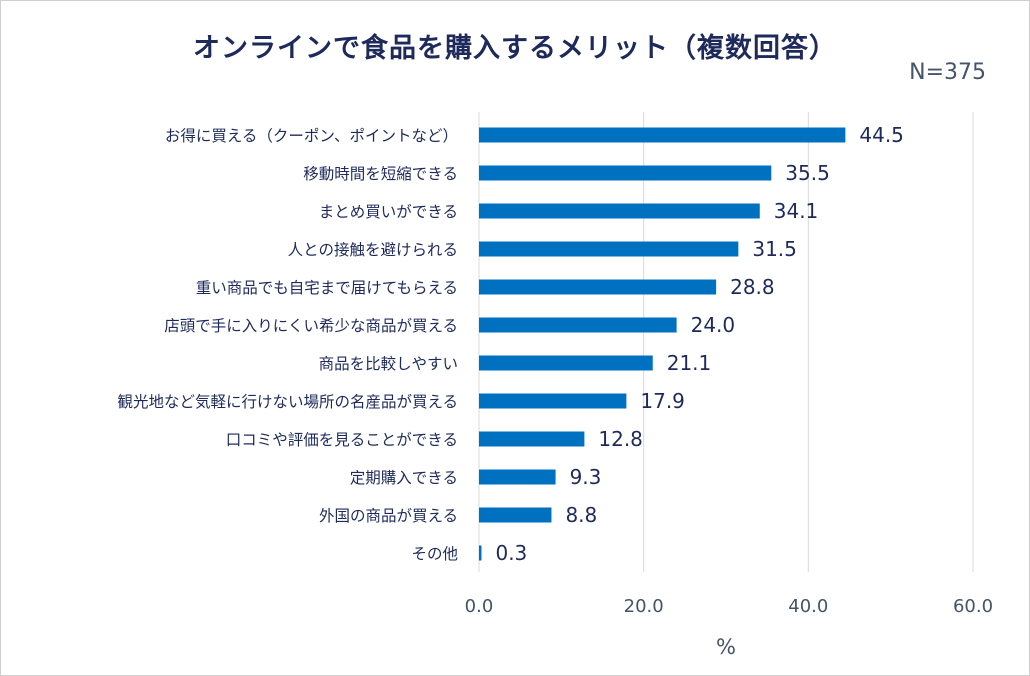 The height and width of the screenshot is (676, 1030). Describe the element at coordinates (388, 364) in the screenshot. I see `category-label: 商品を比較しやすい` at that location.